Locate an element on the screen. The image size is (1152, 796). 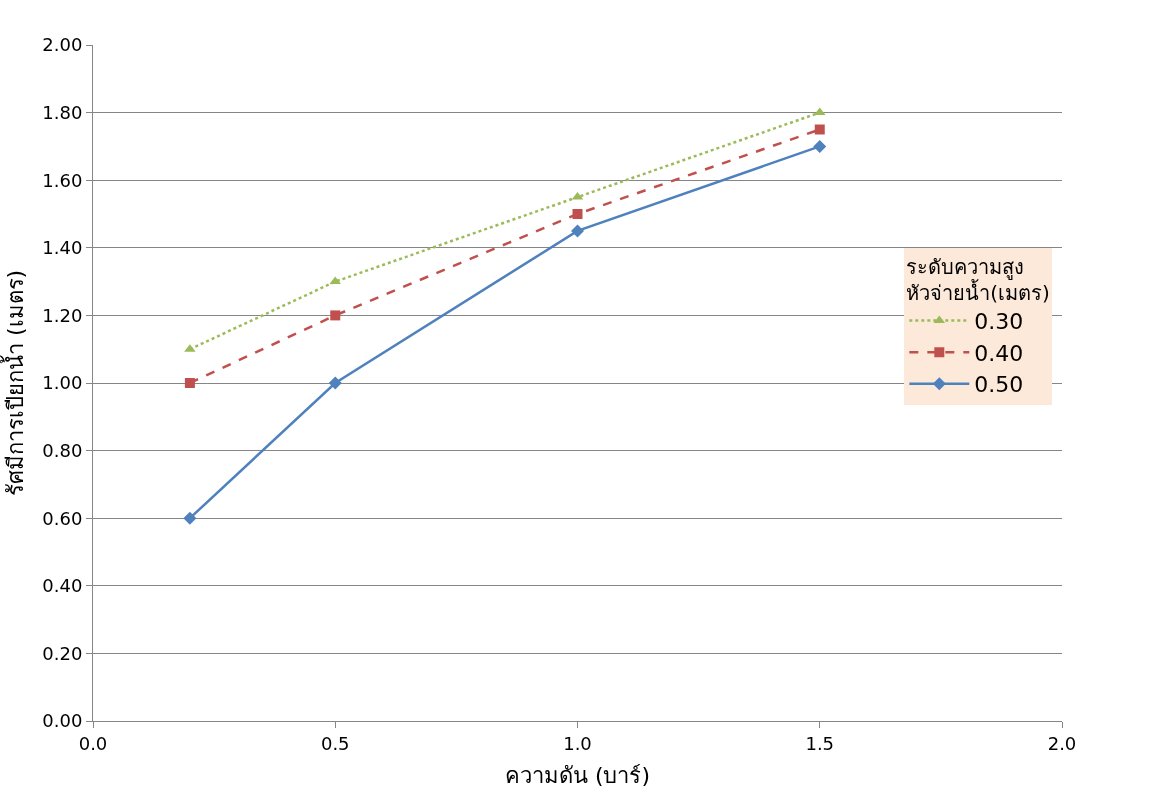
y-tick-label: 0.80 is located at coordinates (62, 450).